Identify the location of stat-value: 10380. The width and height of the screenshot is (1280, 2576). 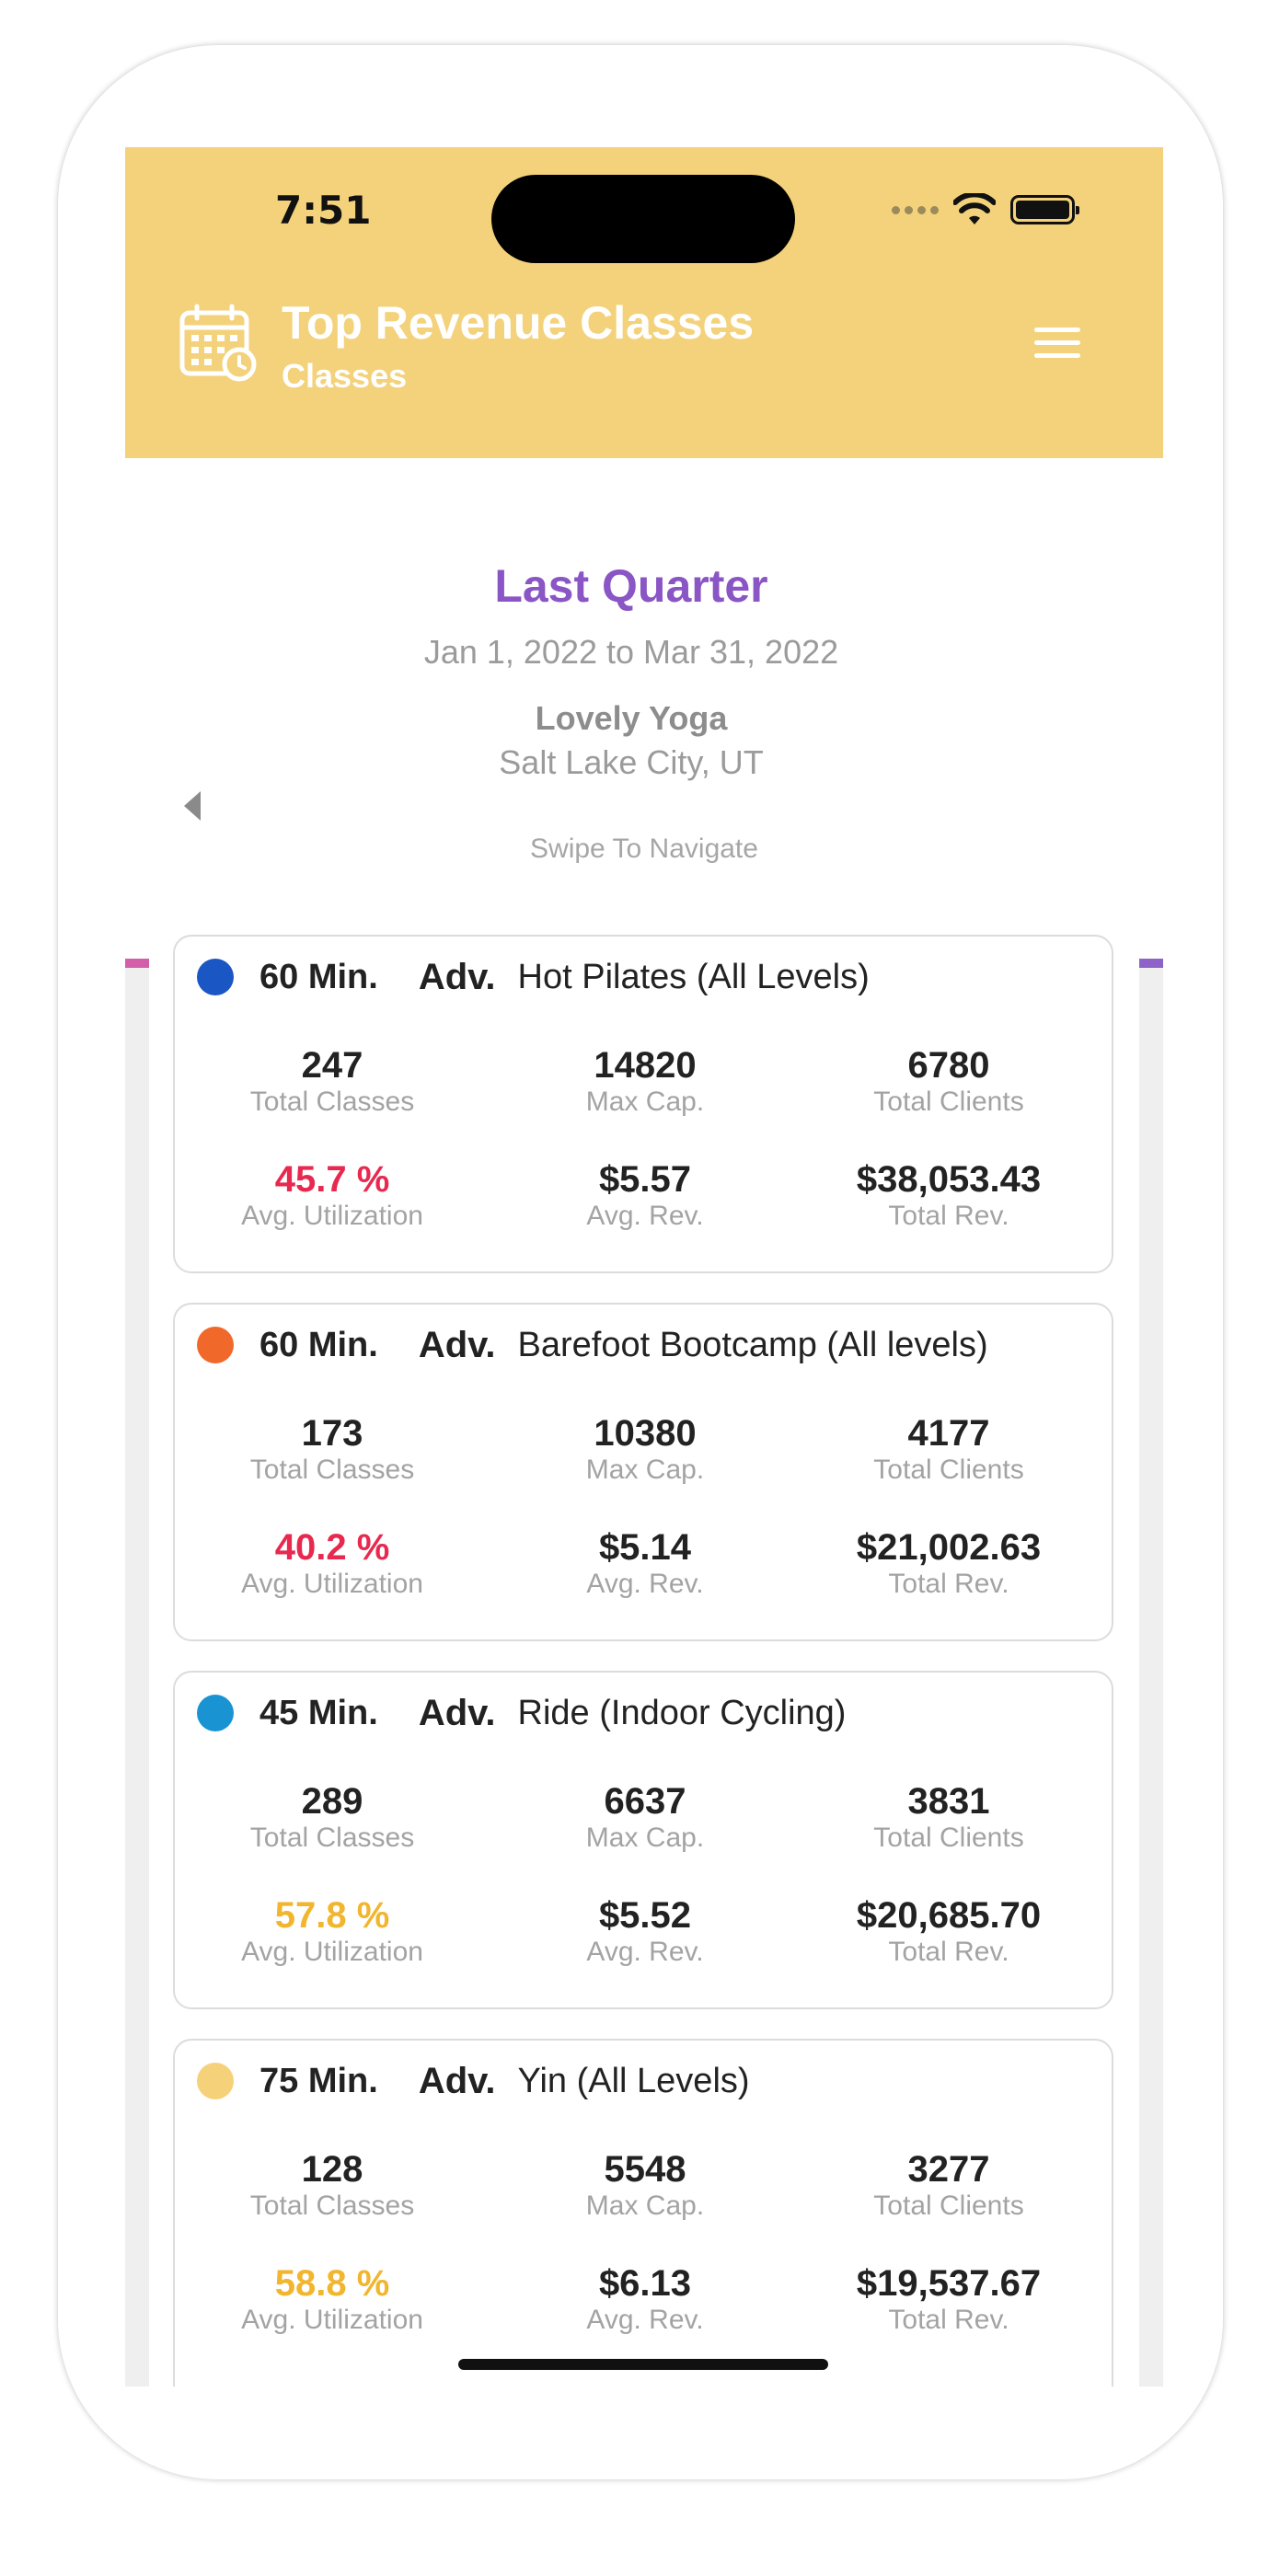
(645, 1433).